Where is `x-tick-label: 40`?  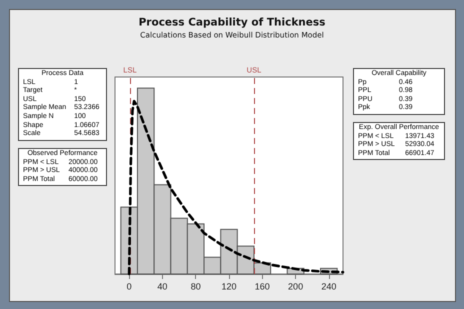
x-tick-label: 40 is located at coordinates (162, 287).